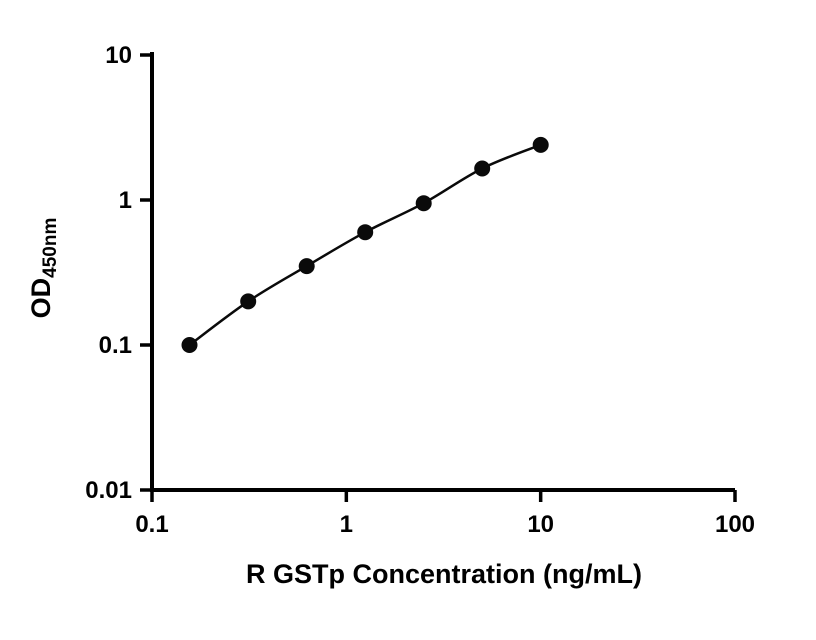 The image size is (816, 640). I want to click on x-tick-label: 1, so click(346, 524).